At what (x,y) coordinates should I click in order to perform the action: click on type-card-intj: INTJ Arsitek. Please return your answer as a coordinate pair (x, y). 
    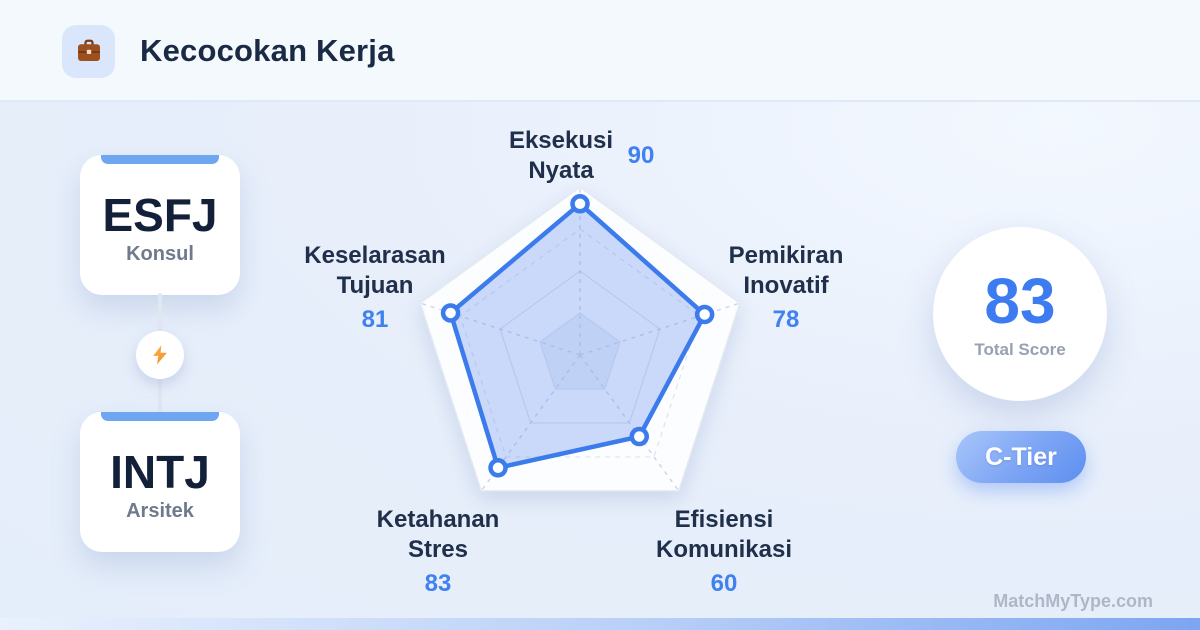
    Looking at the image, I should click on (160, 482).